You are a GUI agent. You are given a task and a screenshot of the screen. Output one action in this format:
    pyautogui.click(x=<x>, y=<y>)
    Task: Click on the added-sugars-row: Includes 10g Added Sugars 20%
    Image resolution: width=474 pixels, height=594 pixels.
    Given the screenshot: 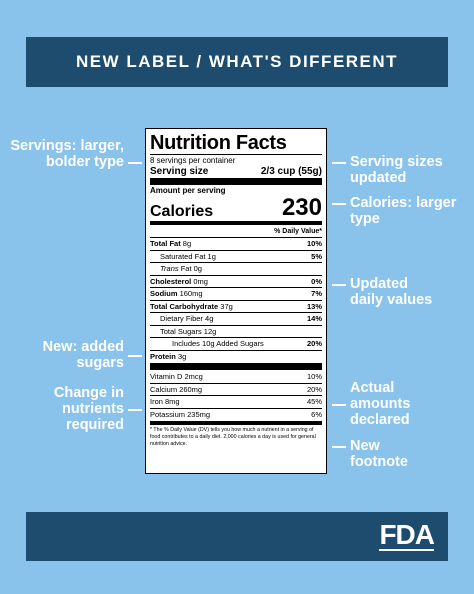 What is the action you would take?
    pyautogui.click(x=236, y=343)
    